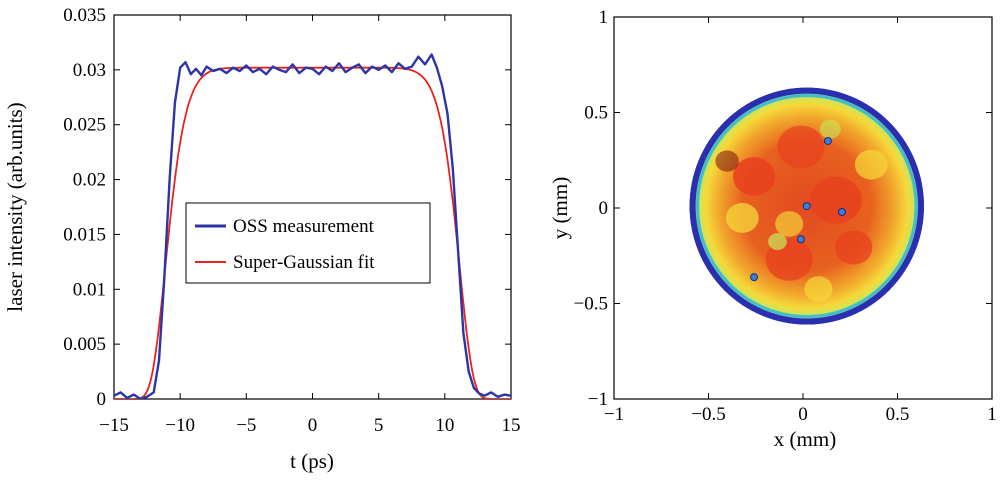 The height and width of the screenshot is (480, 1002). I want to click on left-x-axis-label: t (ps), so click(312, 461).